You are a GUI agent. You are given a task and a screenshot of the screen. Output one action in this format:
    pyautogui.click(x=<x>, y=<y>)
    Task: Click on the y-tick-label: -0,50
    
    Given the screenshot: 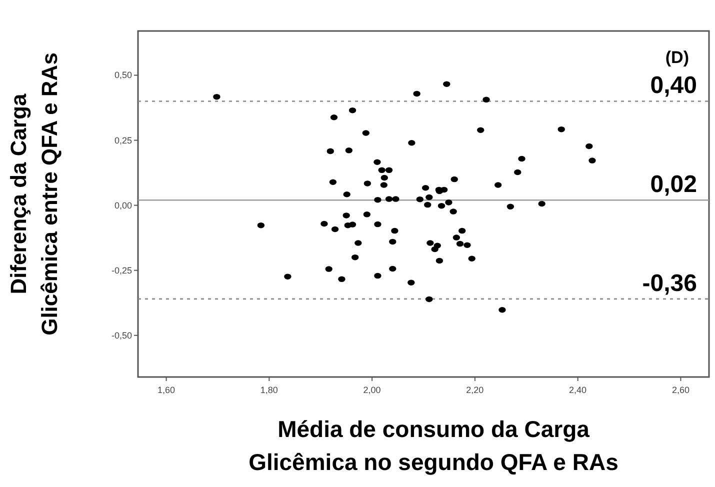 What is the action you would take?
    pyautogui.click(x=121, y=335)
    